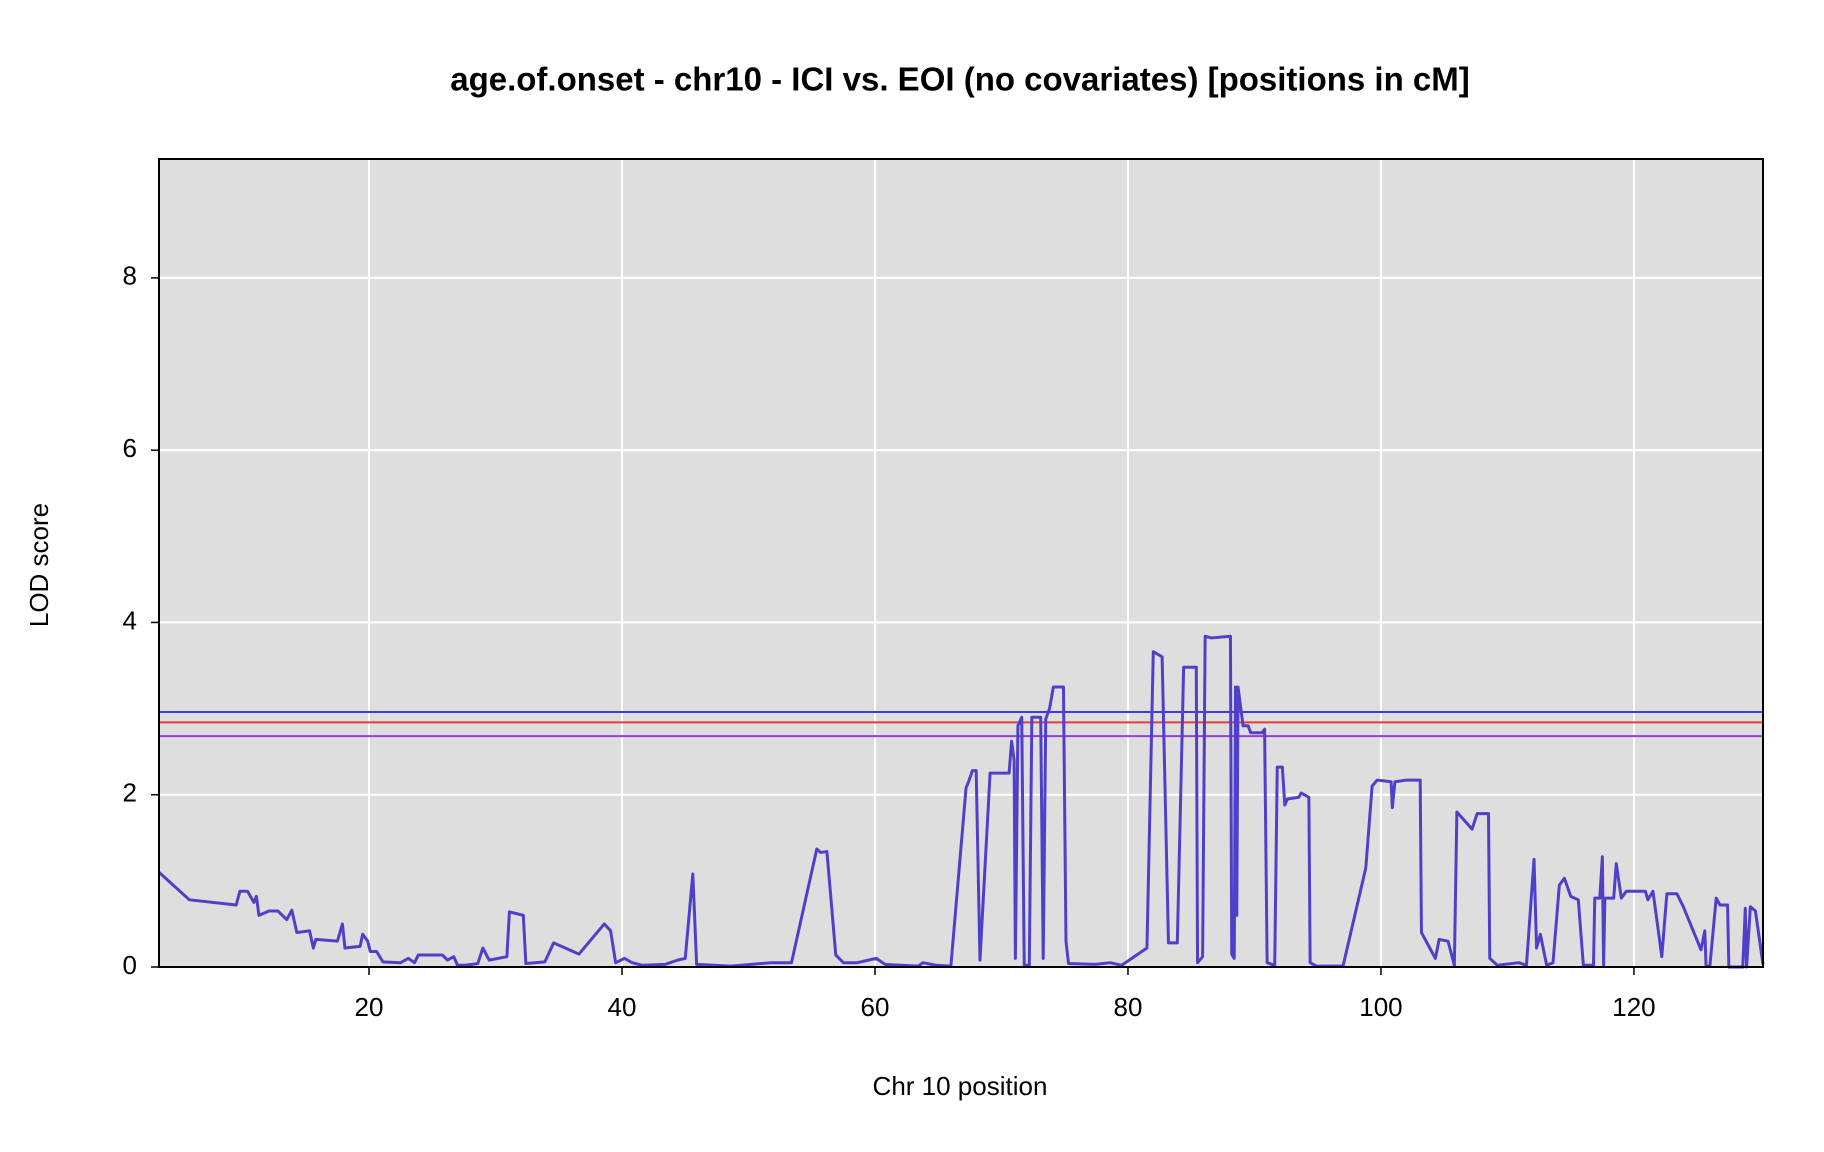 Image resolution: width=1824 pixels, height=1152 pixels. What do you see at coordinates (130, 448) in the screenshot?
I see `y-tick-label: 6` at bounding box center [130, 448].